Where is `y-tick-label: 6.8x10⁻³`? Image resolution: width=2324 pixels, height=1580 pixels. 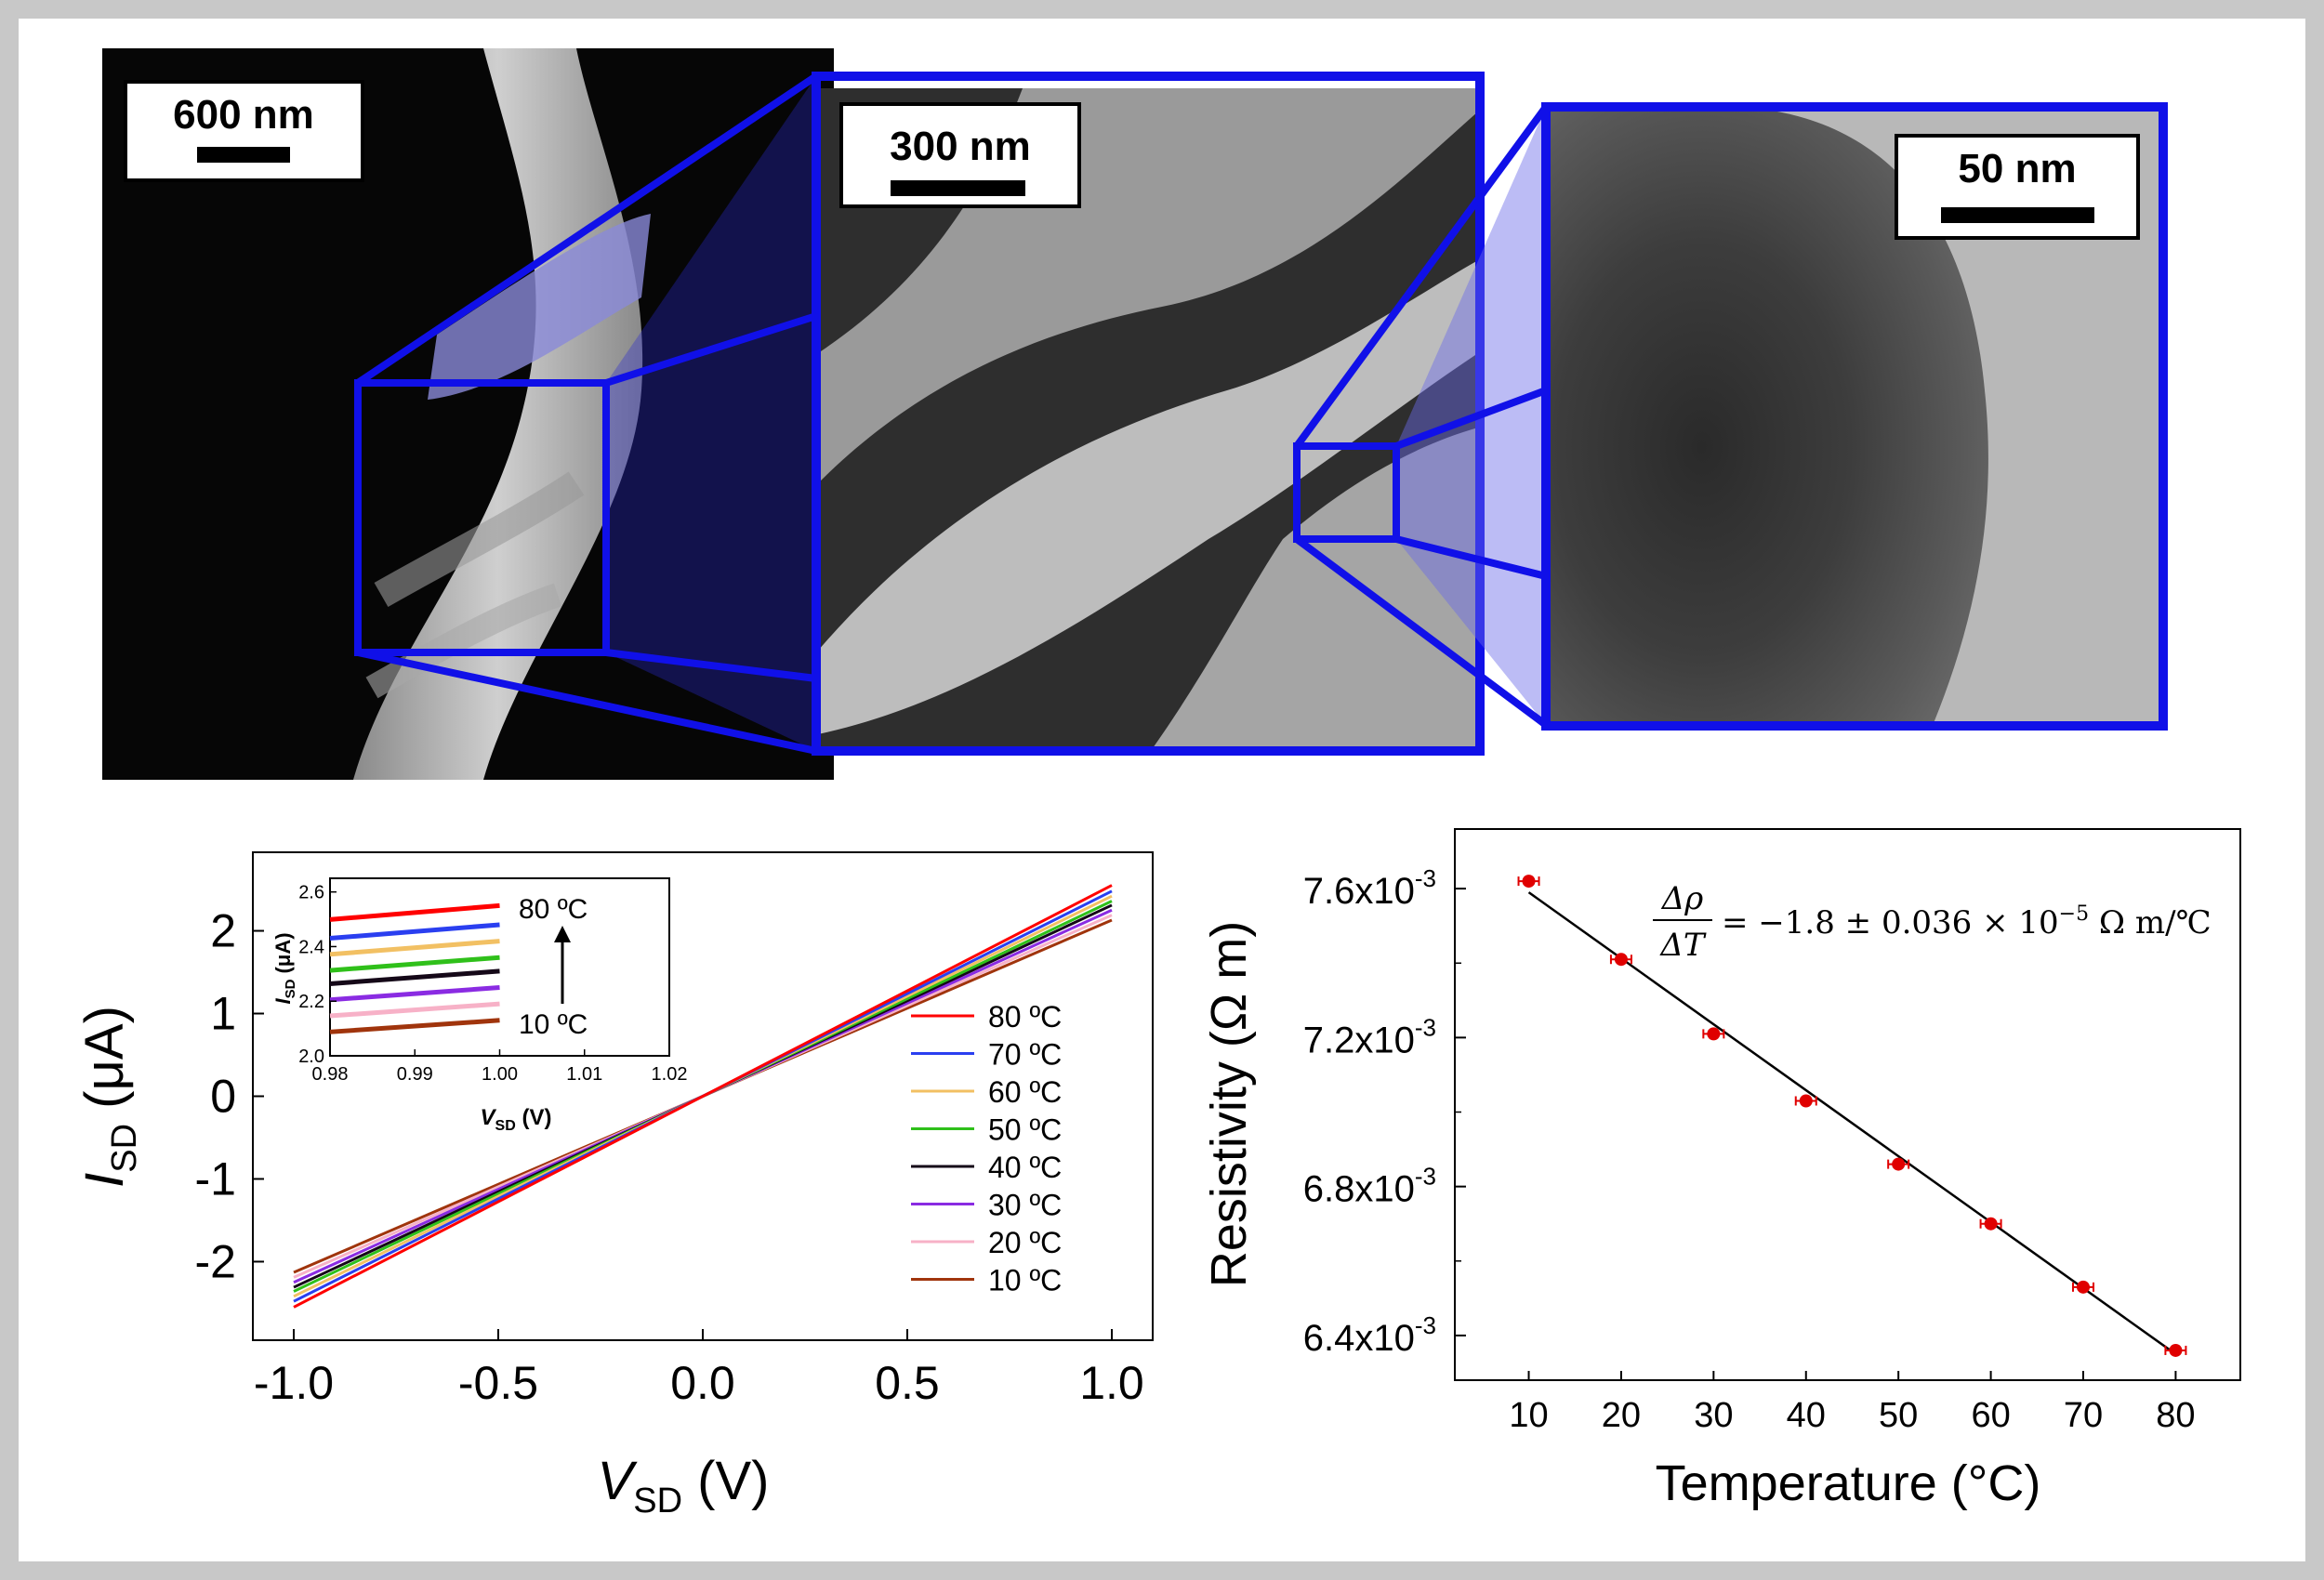 y-tick-label: 6.8x10⁻³ is located at coordinates (1369, 1186).